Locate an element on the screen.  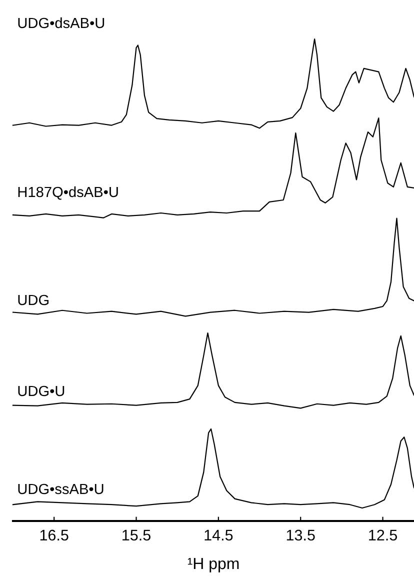
x-tick-label: 16.5 is located at coordinates (54, 535).